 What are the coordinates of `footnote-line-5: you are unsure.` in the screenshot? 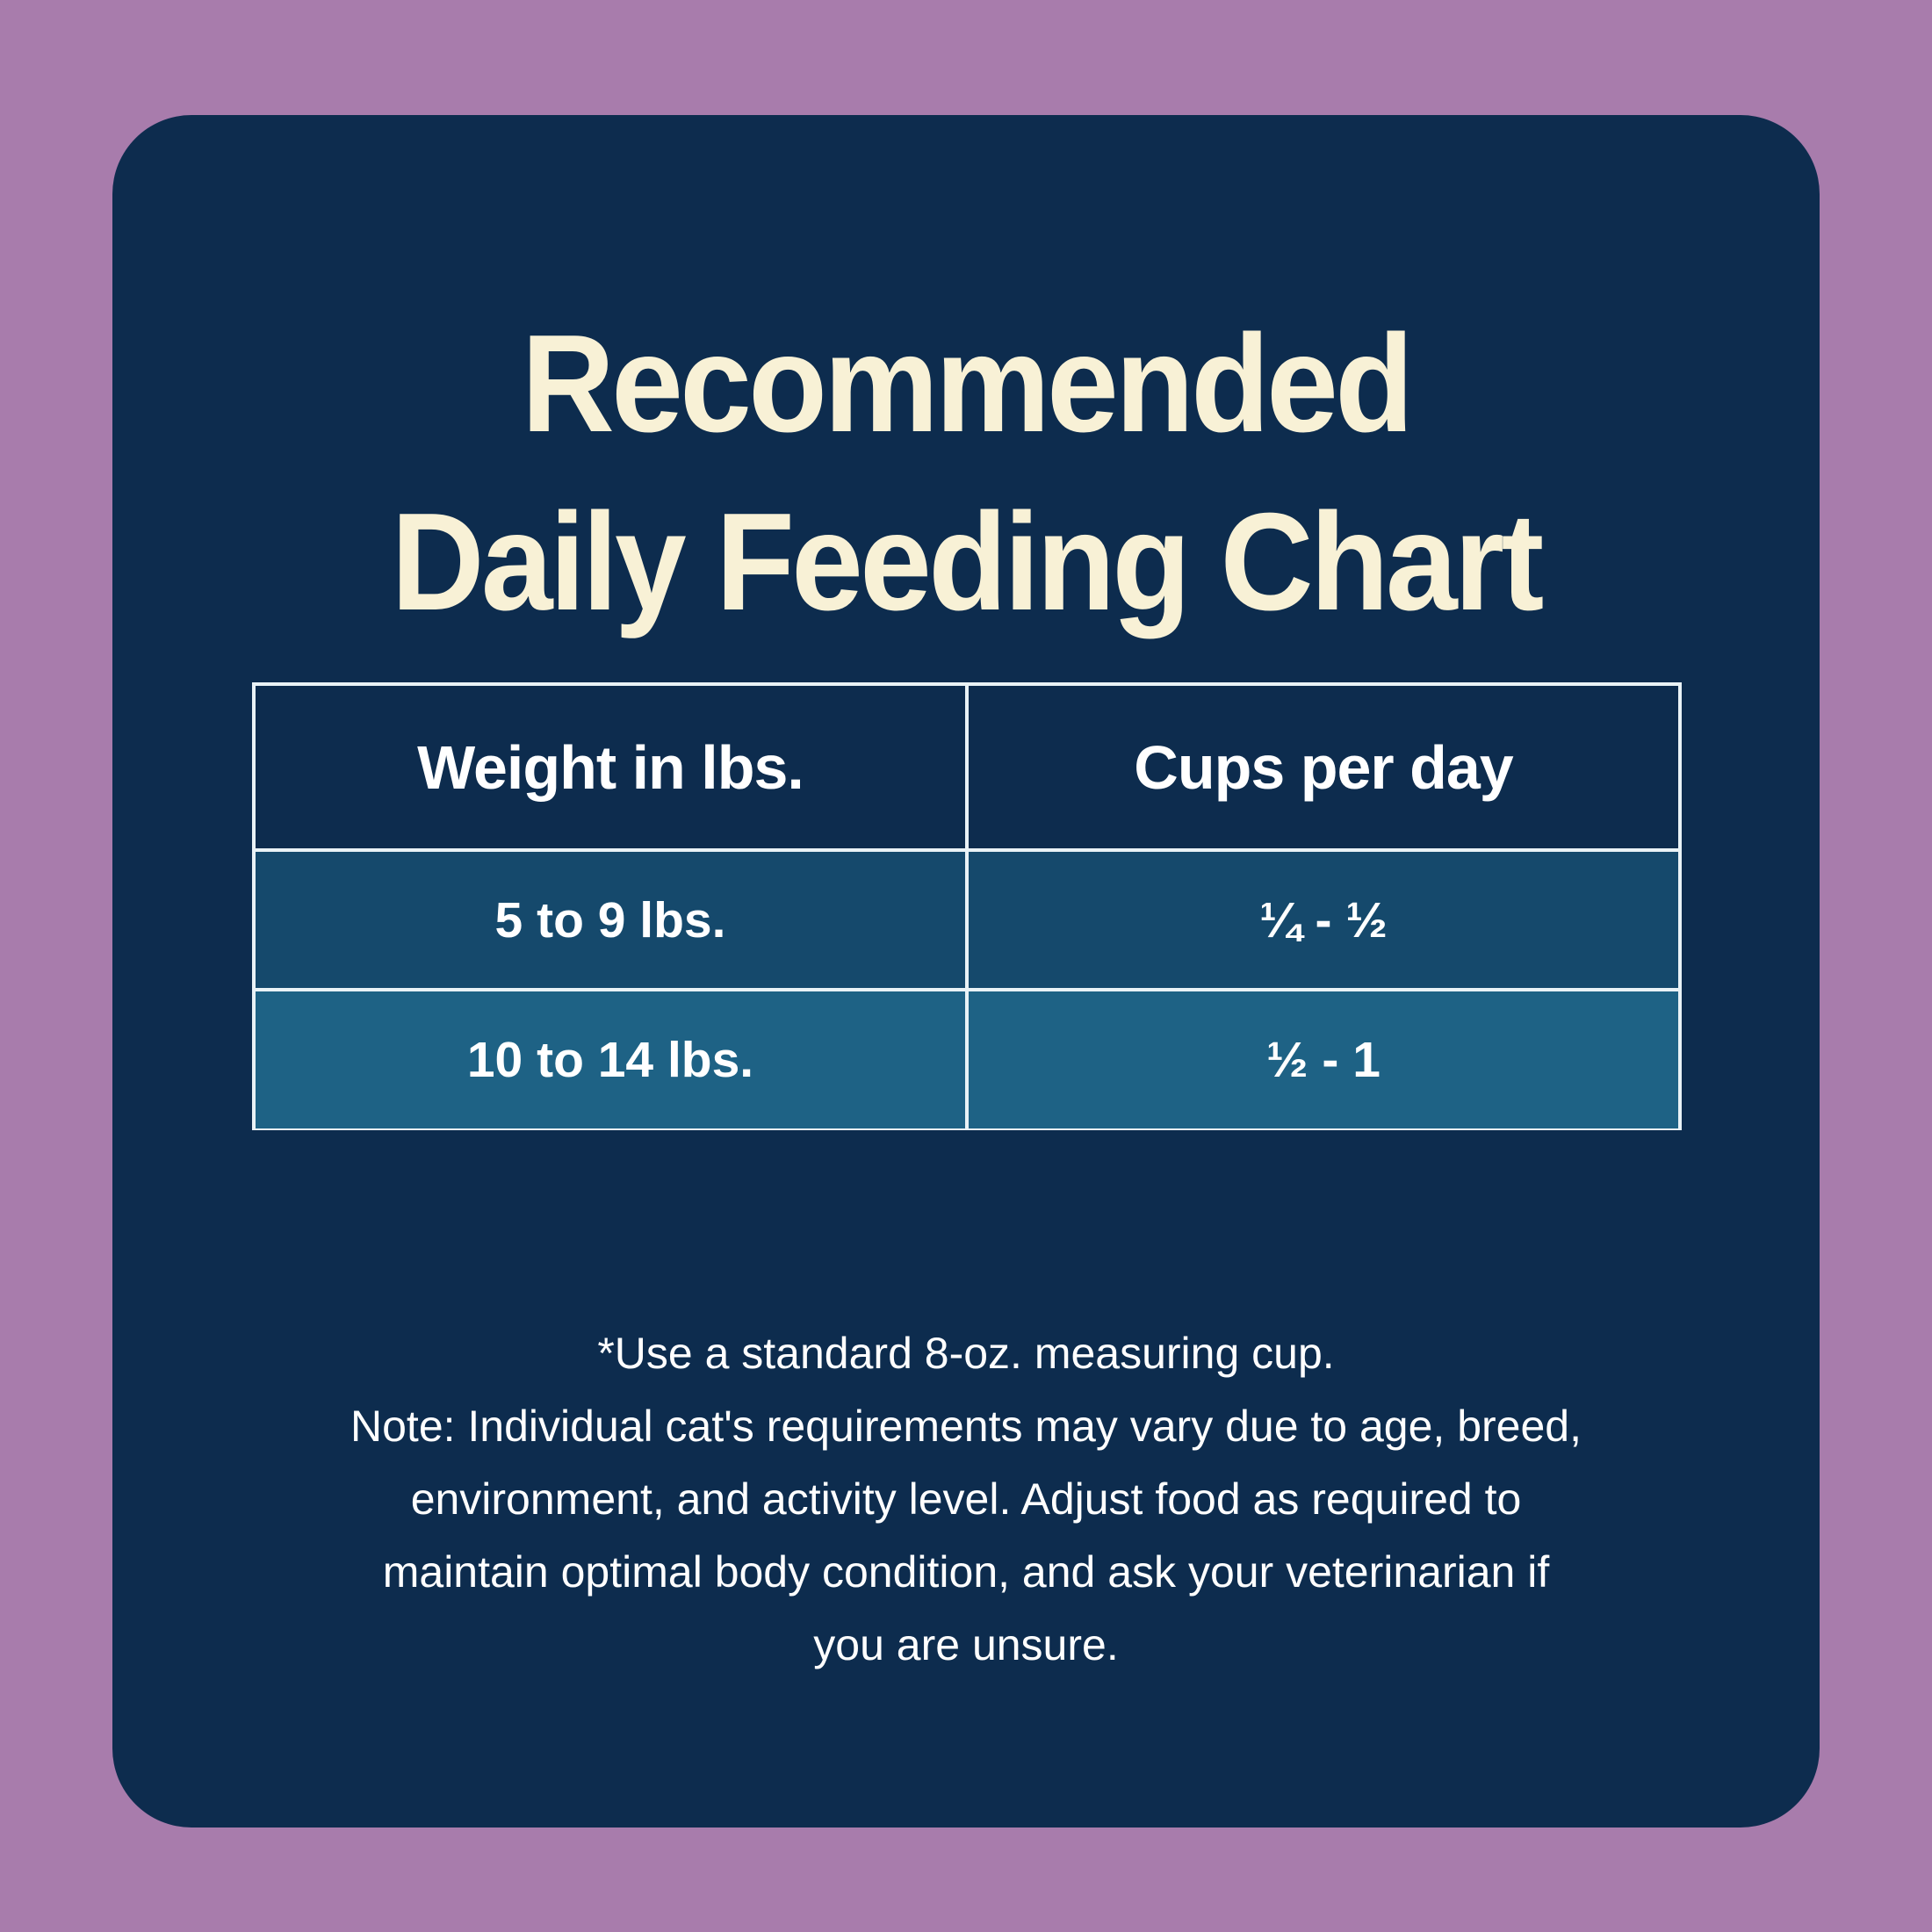 It's located at (966, 1644).